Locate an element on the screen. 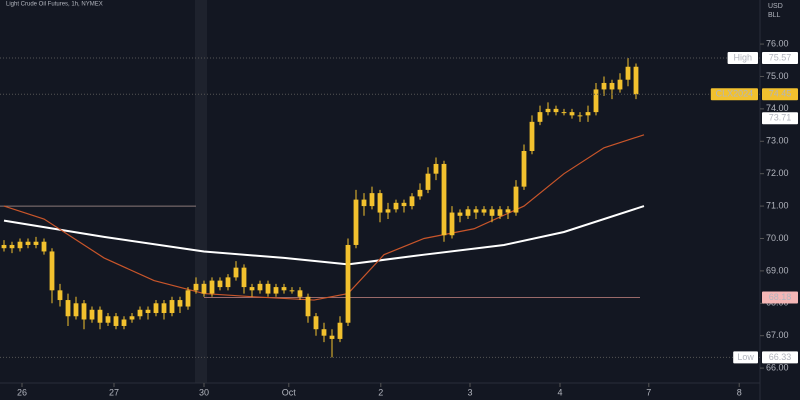  y-tick-label: 67.00 is located at coordinates (777, 335).